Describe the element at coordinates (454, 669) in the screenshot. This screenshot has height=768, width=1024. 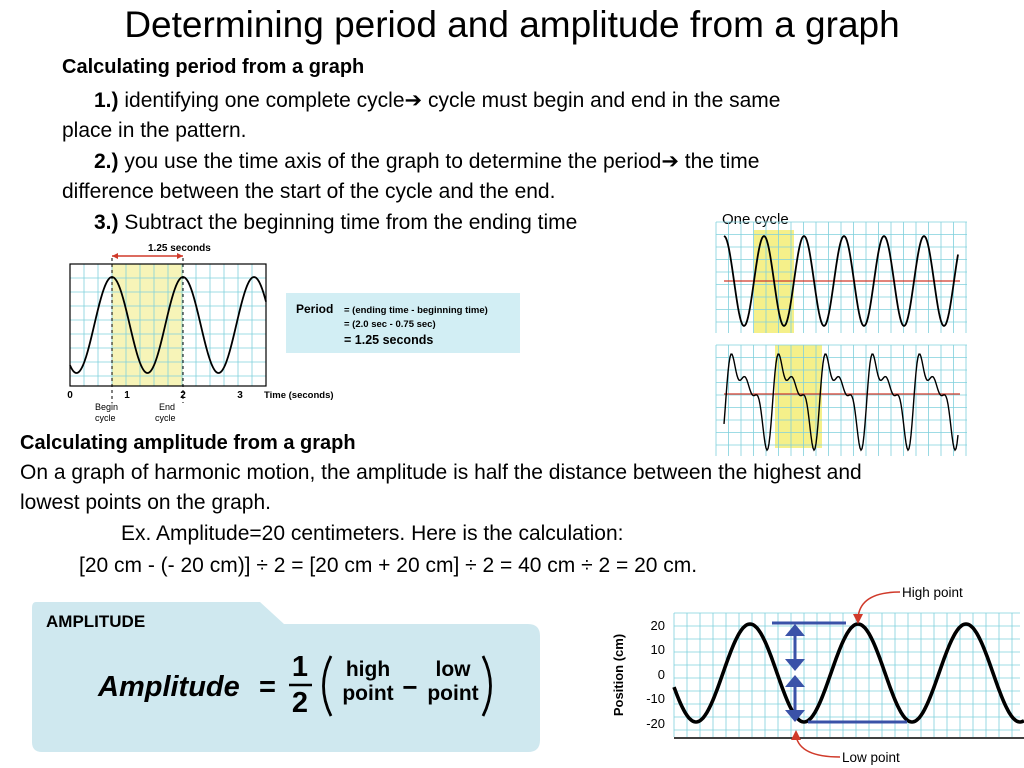
I see `low-word: low` at that location.